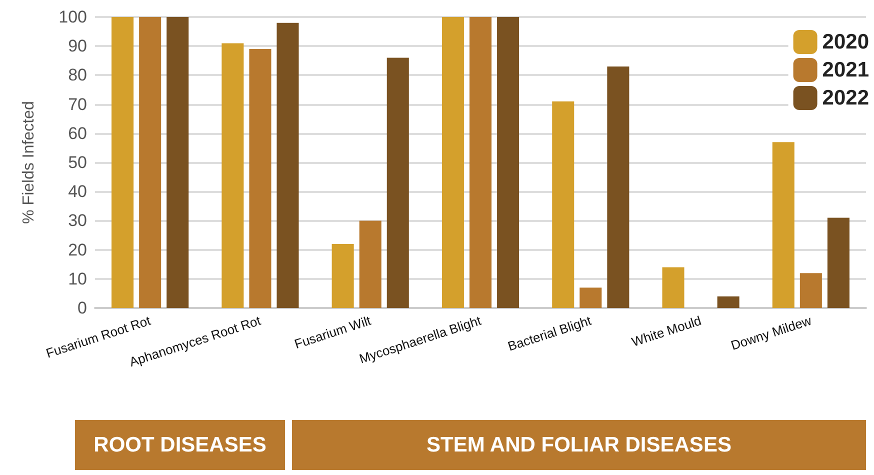 Image resolution: width=874 pixels, height=475 pixels. I want to click on y-tick-label: 40, so click(77, 192).